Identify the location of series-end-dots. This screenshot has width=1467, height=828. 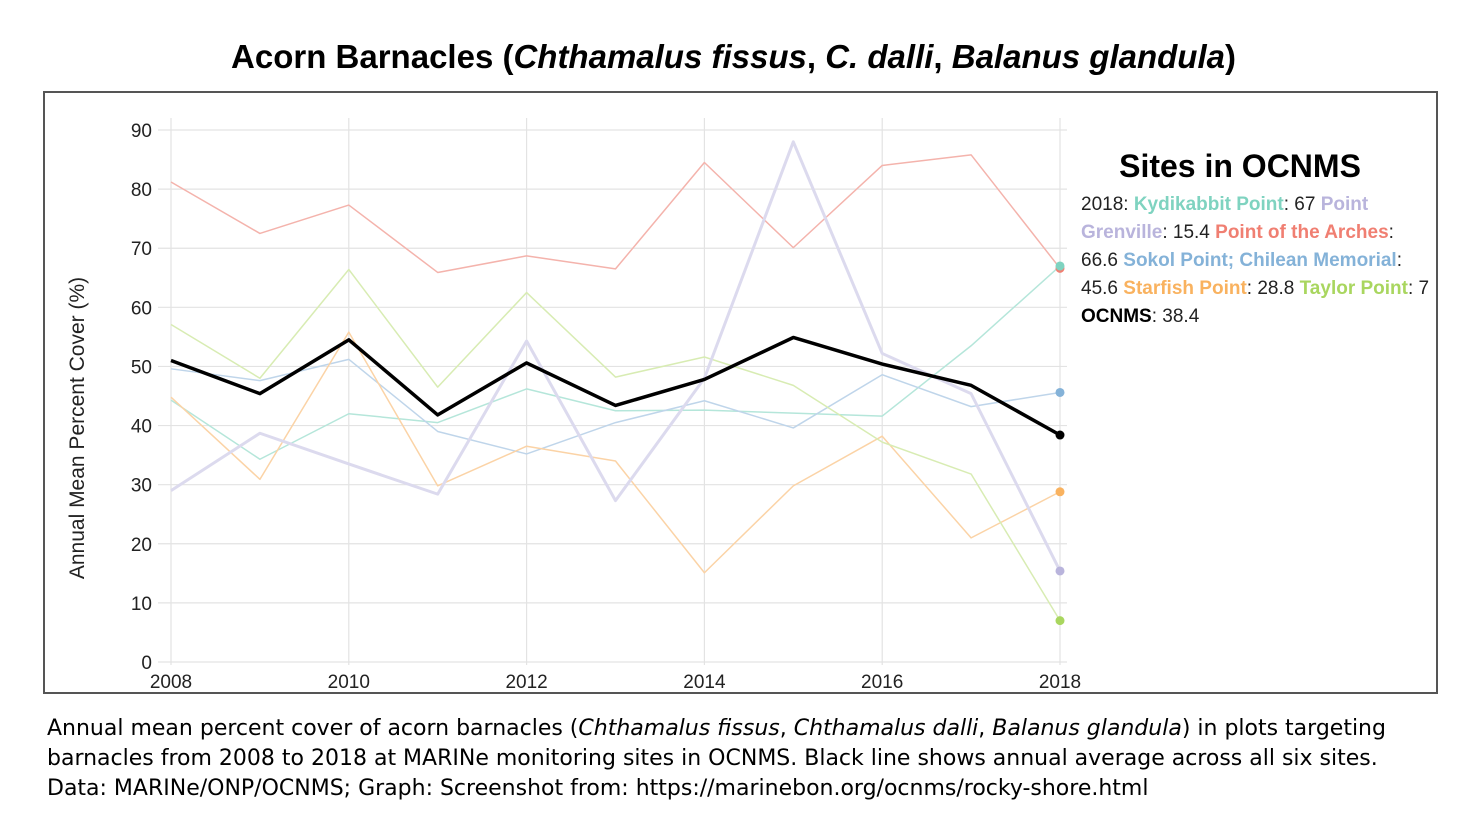
(1060, 443).